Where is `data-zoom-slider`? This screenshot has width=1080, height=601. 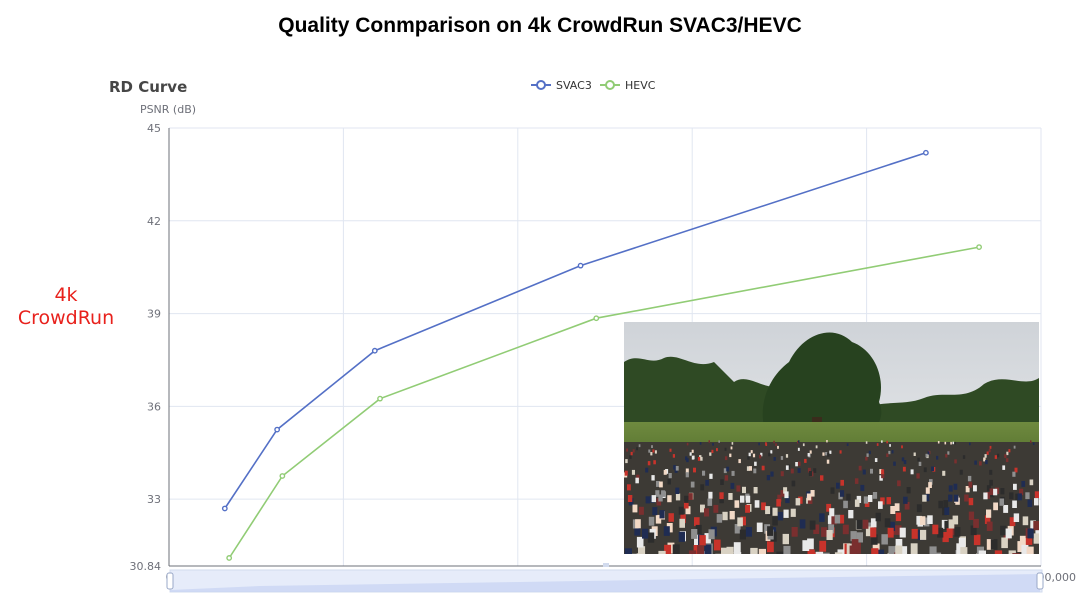 data-zoom-slider is located at coordinates (605, 578).